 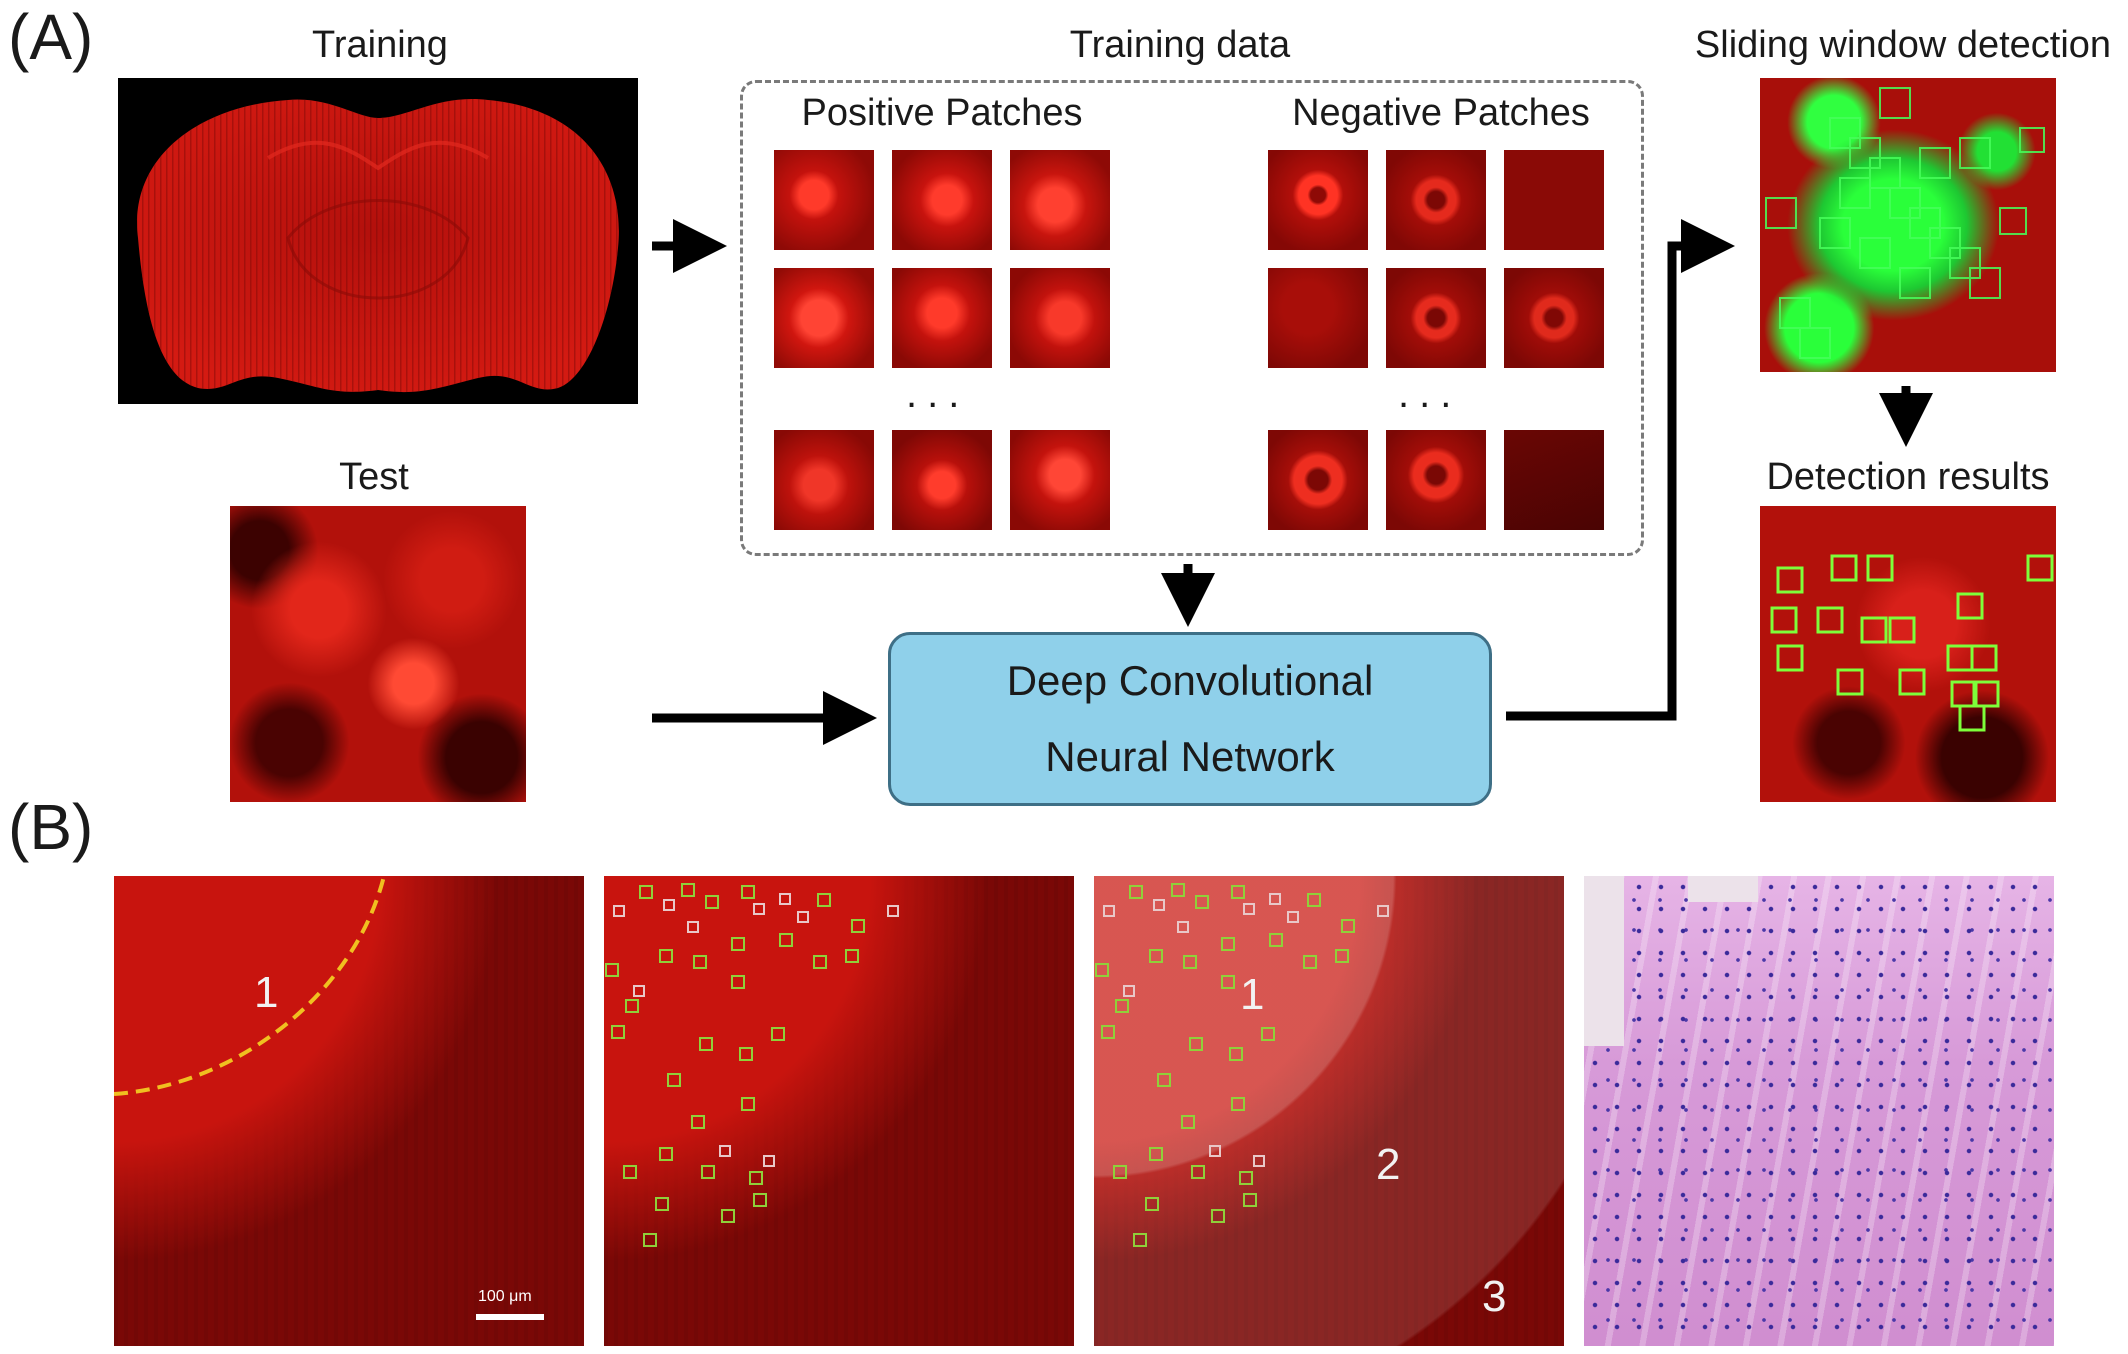 What do you see at coordinates (1819, 1111) in the screenshot?
I see `b4-he-stain-image` at bounding box center [1819, 1111].